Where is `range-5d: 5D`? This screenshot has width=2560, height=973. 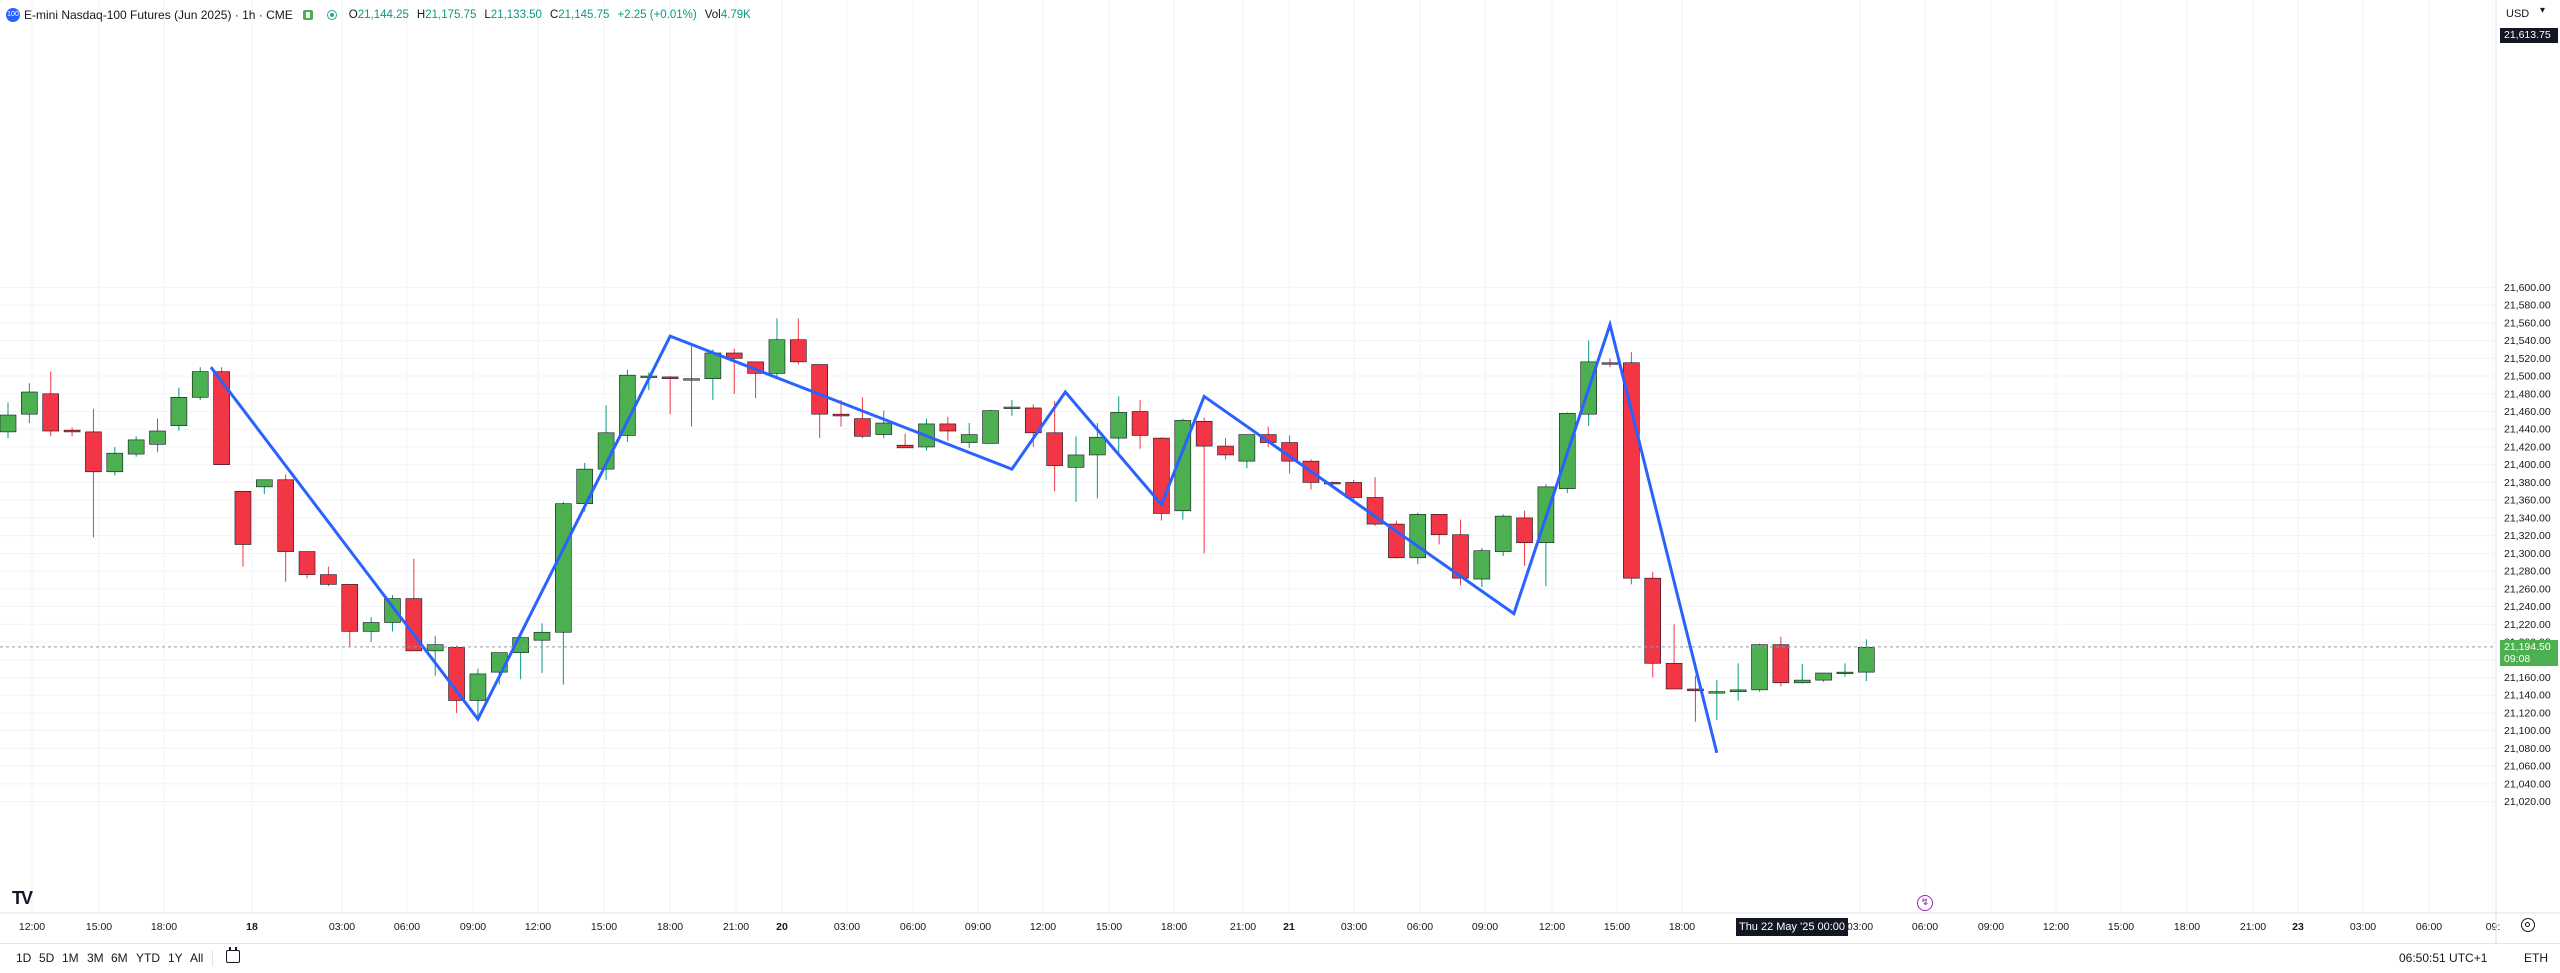 range-5d: 5D is located at coordinates (47, 958).